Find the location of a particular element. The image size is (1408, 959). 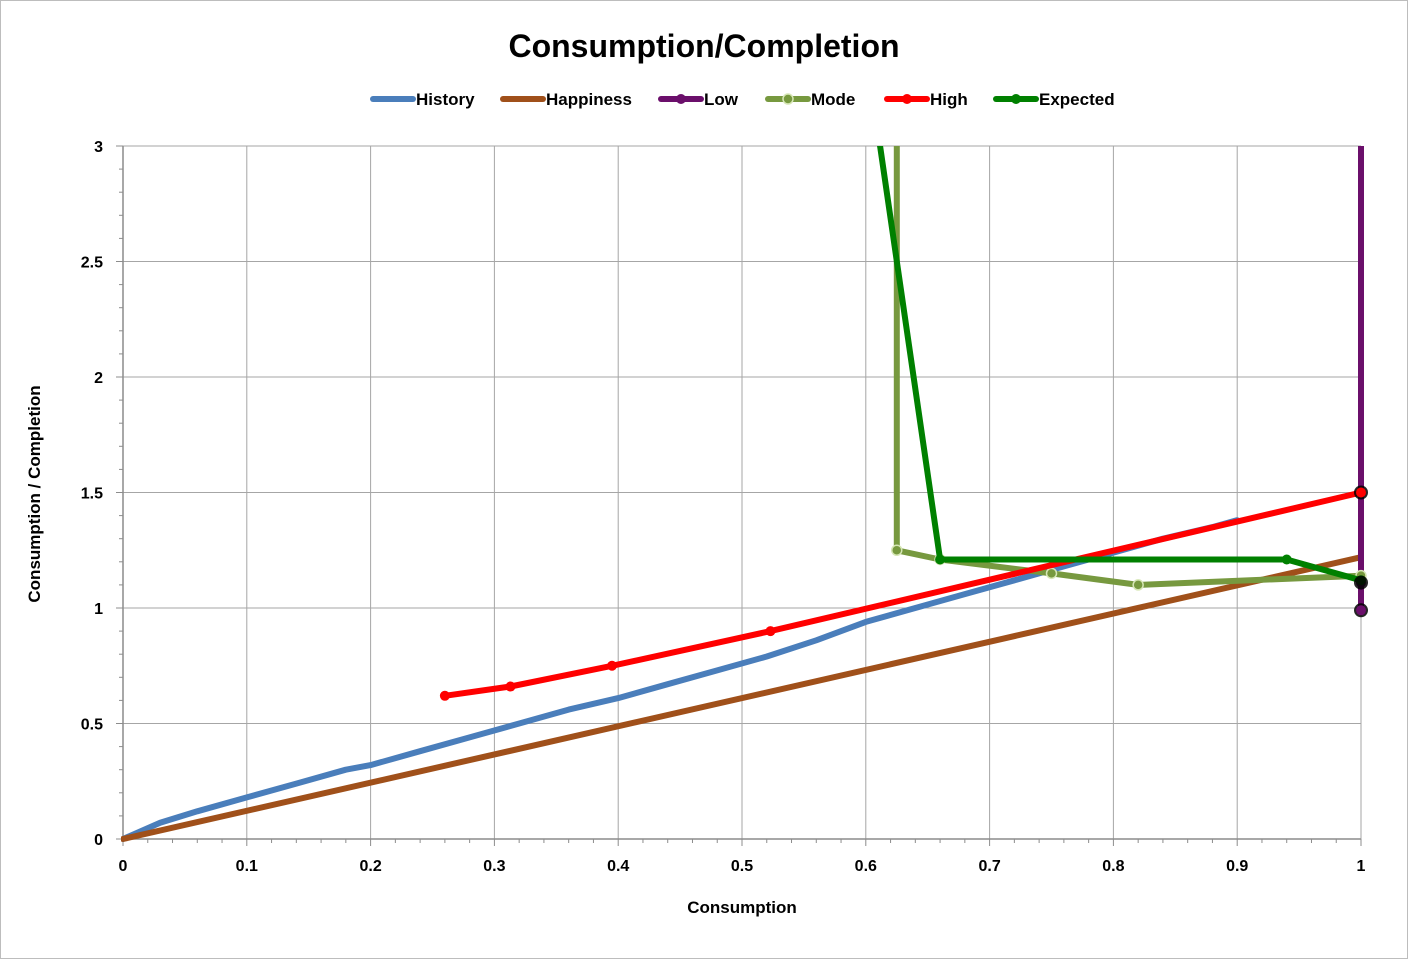

x-tick-label: 0.3 is located at coordinates (494, 866).